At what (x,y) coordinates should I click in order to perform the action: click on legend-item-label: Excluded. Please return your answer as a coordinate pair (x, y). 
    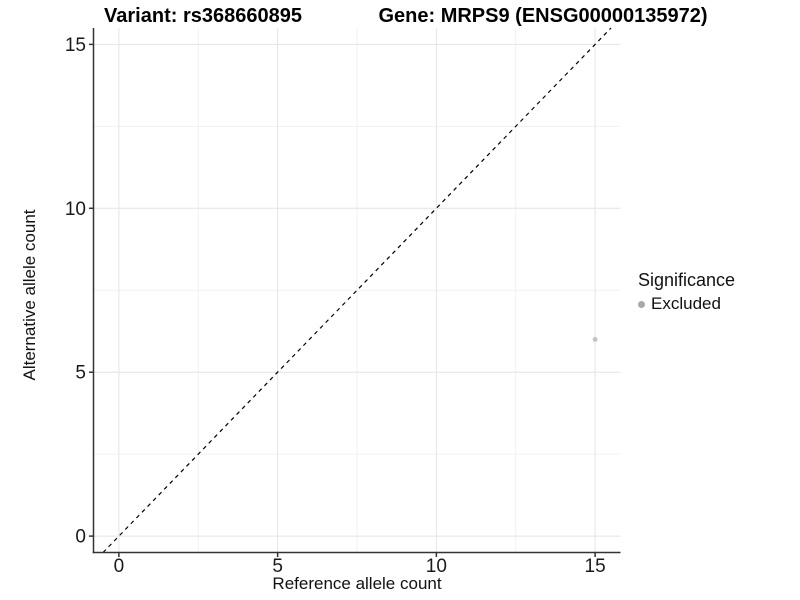
    Looking at the image, I should click on (686, 303).